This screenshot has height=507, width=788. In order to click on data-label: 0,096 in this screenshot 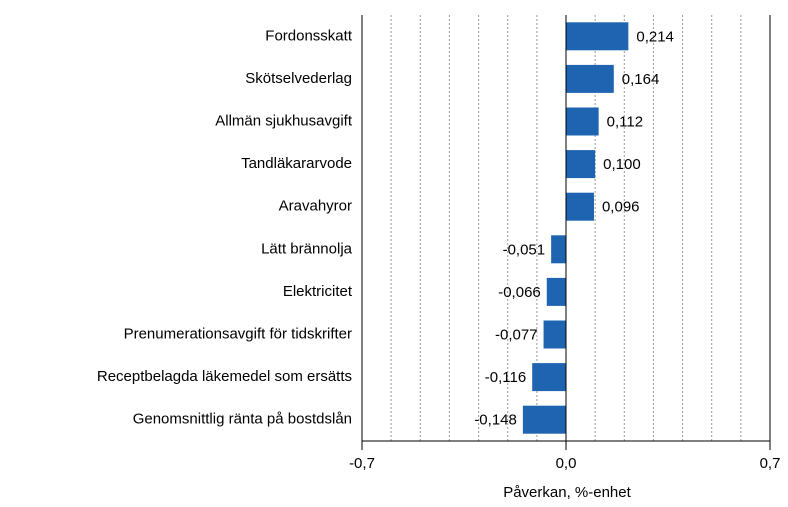, I will do `click(621, 207)`.